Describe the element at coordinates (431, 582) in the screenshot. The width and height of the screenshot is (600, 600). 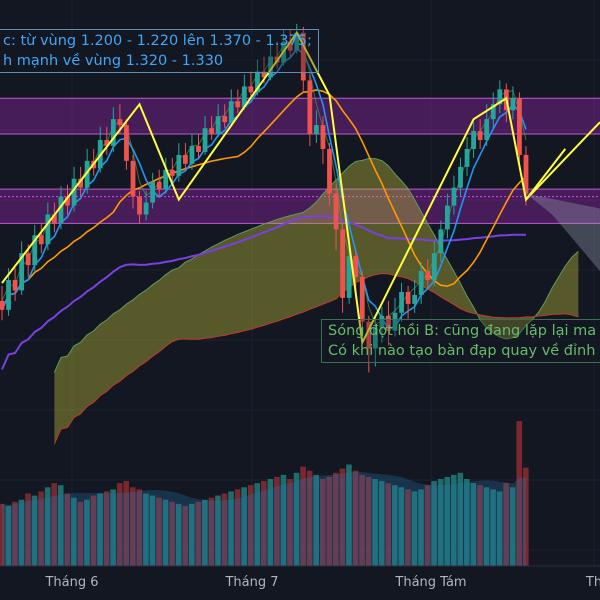
I see `x-axis-label-aug: Tháng Tám` at that location.